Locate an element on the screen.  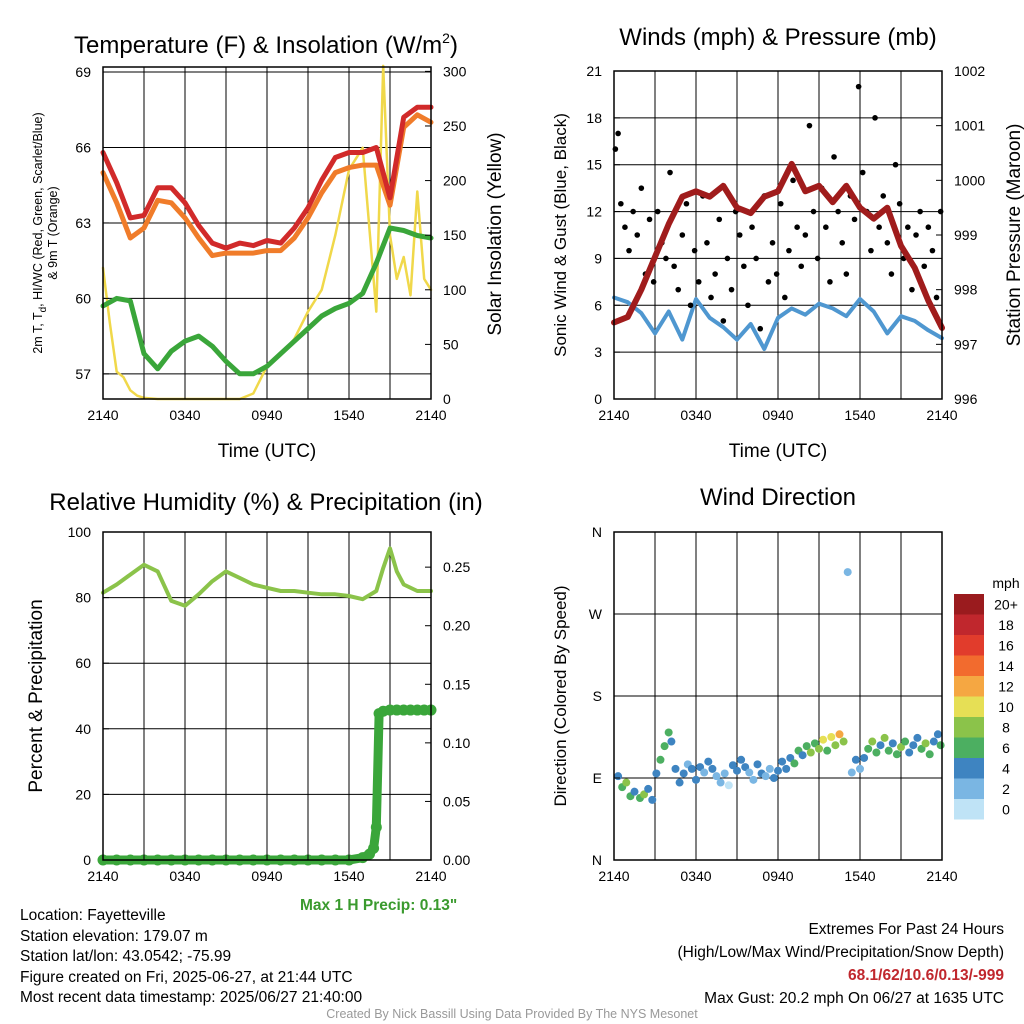
temperature-grid is located at coordinates (267, 233).